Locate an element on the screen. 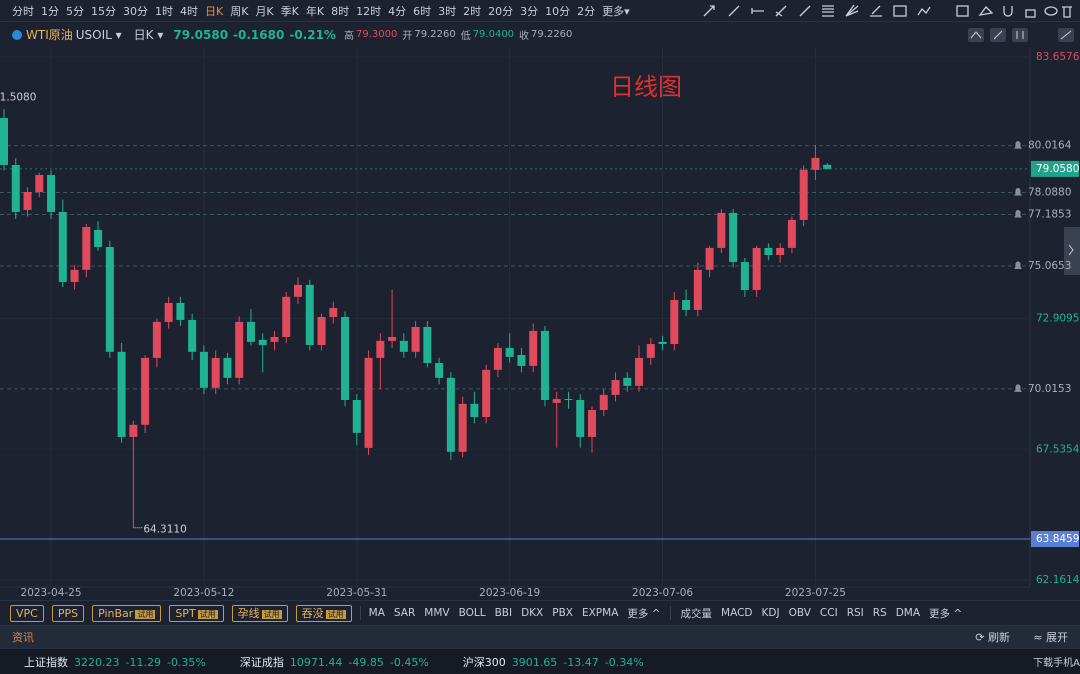  last-price-label: 79.0580 is located at coordinates (1057, 169).